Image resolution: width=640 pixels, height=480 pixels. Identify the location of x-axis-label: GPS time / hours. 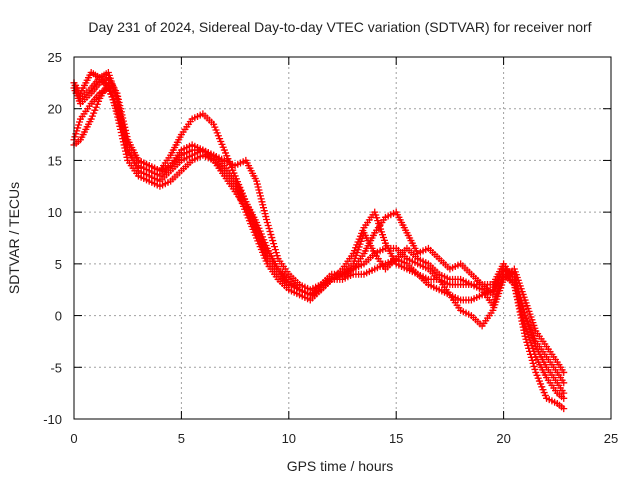
(340, 466).